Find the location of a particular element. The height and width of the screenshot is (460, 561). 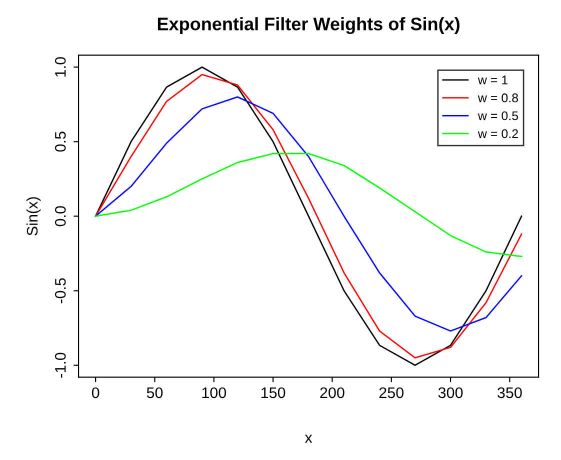

legend-label: w = 0.2 is located at coordinates (498, 133).